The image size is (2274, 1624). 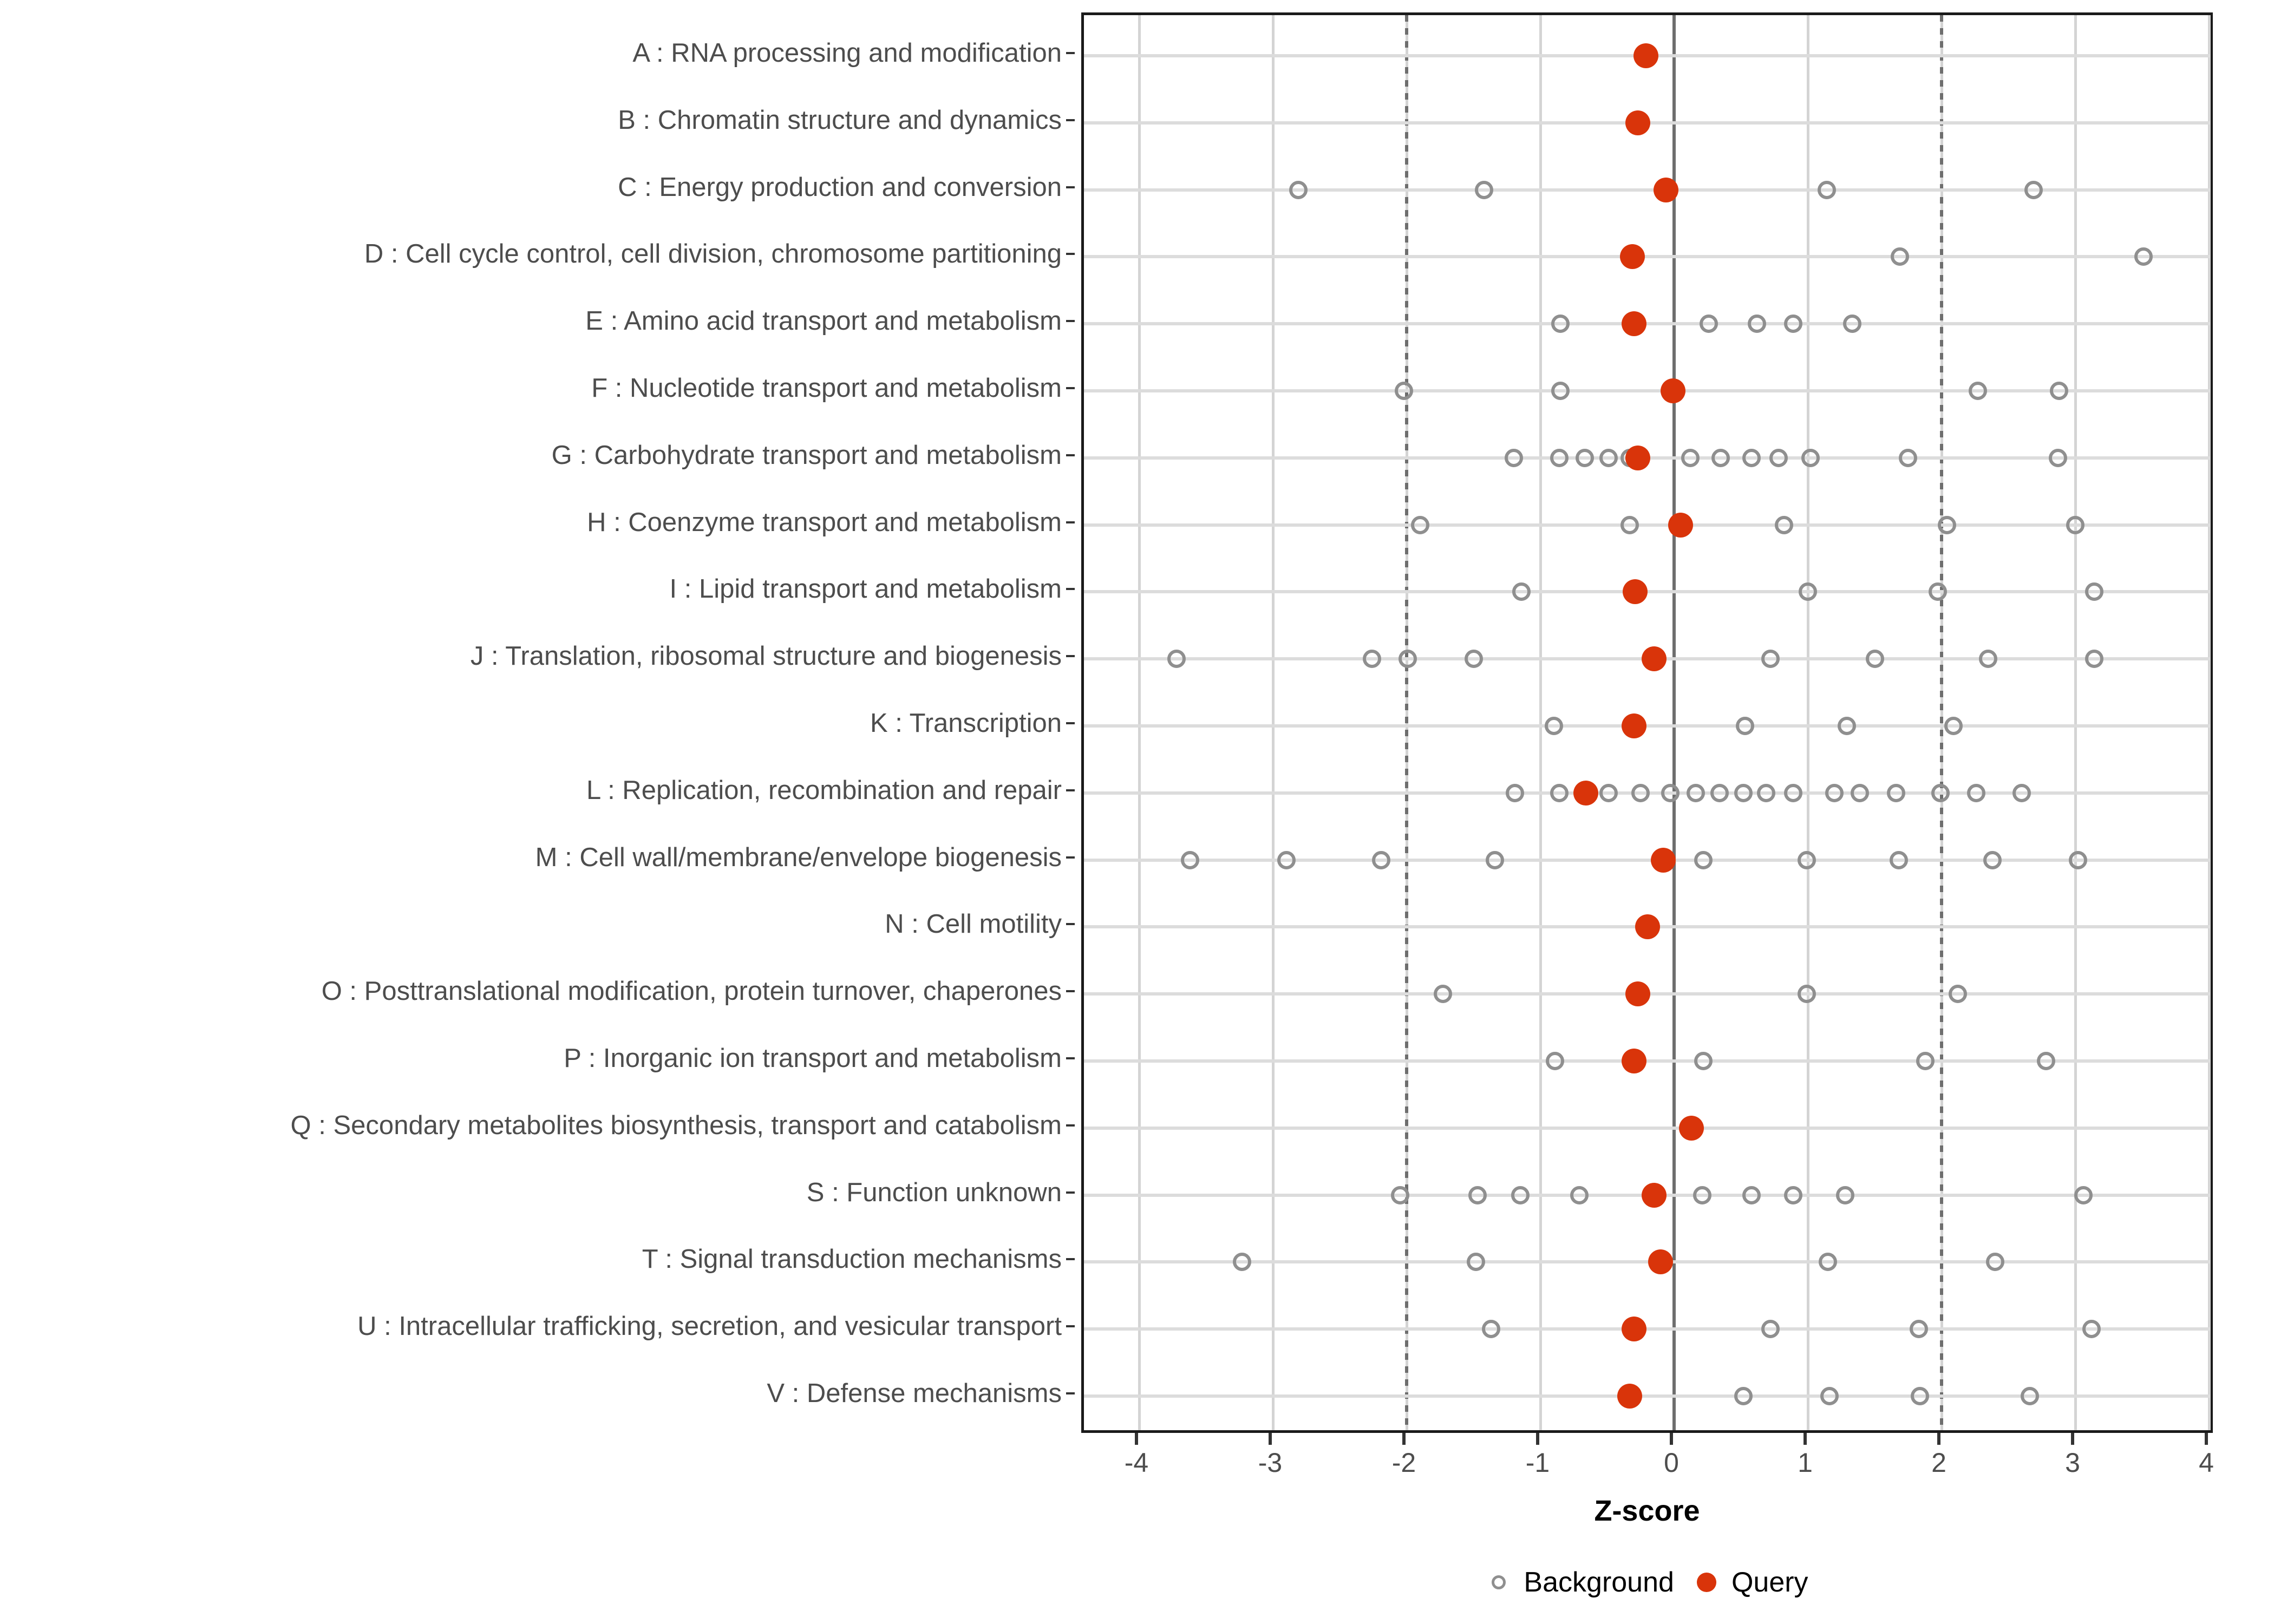 I want to click on category-label: K : Transcription, so click(x=966, y=723).